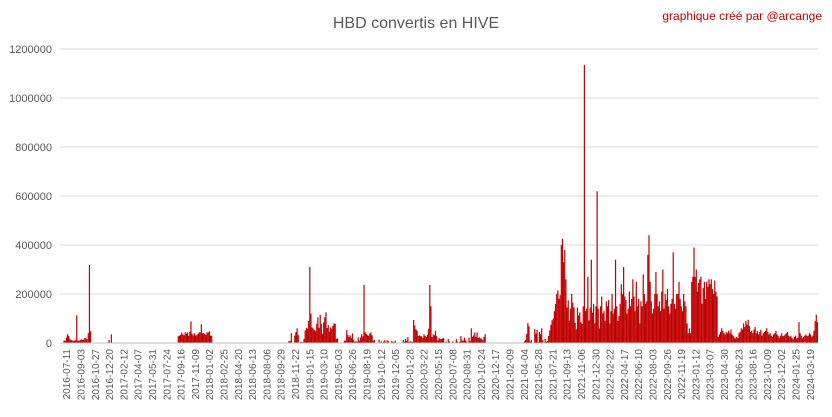 Image resolution: width=832 pixels, height=417 pixels. What do you see at coordinates (224, 375) in the screenshot?
I see `x-tick-label: 2018-02-25` at bounding box center [224, 375].